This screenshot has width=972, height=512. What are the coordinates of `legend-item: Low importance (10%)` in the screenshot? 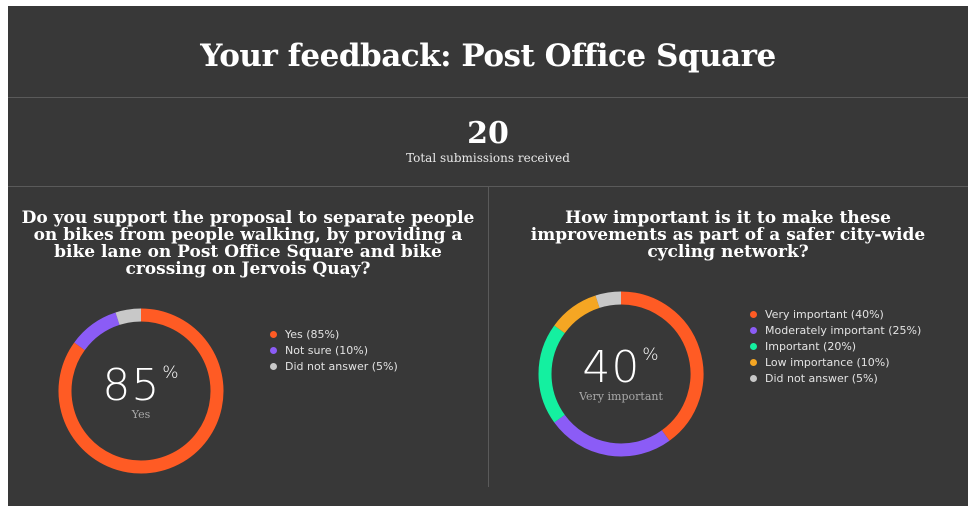 It's located at (835, 362).